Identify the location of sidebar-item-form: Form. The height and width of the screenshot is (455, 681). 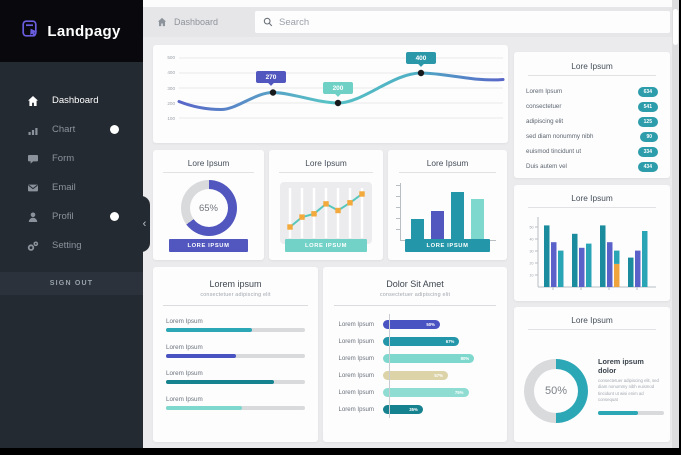
(71, 158).